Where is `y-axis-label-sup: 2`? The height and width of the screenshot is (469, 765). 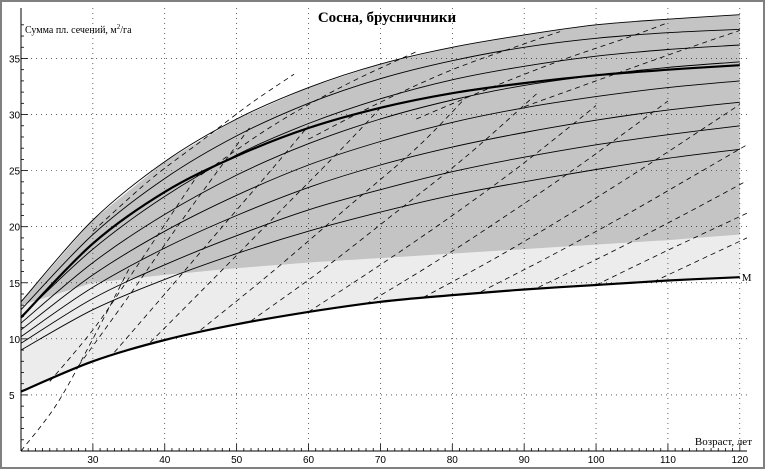 y-axis-label-sup: 2 is located at coordinates (119, 27).